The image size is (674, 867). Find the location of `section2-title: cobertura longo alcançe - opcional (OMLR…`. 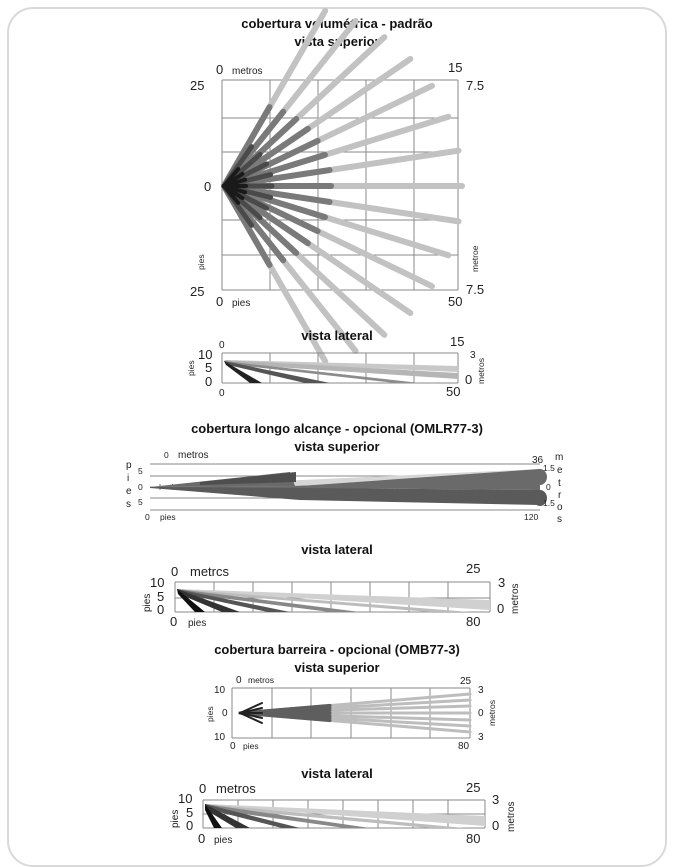

section2-title: cobertura longo alcançe - opcional (OMLR… is located at coordinates (337, 428).